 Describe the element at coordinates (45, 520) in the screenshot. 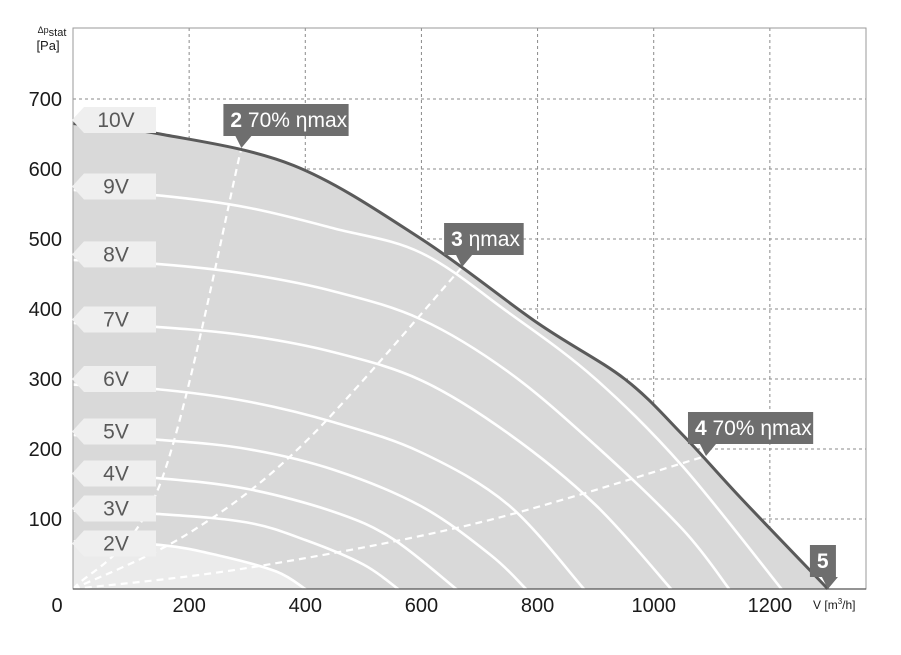

I see `y-tick-label: 100` at that location.